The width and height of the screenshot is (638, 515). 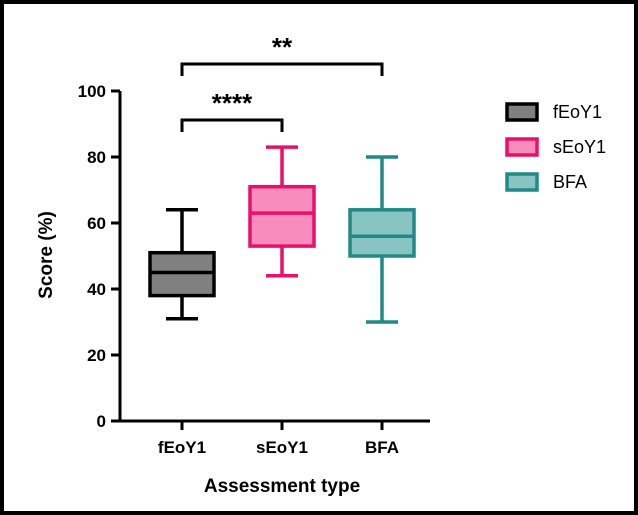 What do you see at coordinates (96, 289) in the screenshot?
I see `y-tick-label: 40` at bounding box center [96, 289].